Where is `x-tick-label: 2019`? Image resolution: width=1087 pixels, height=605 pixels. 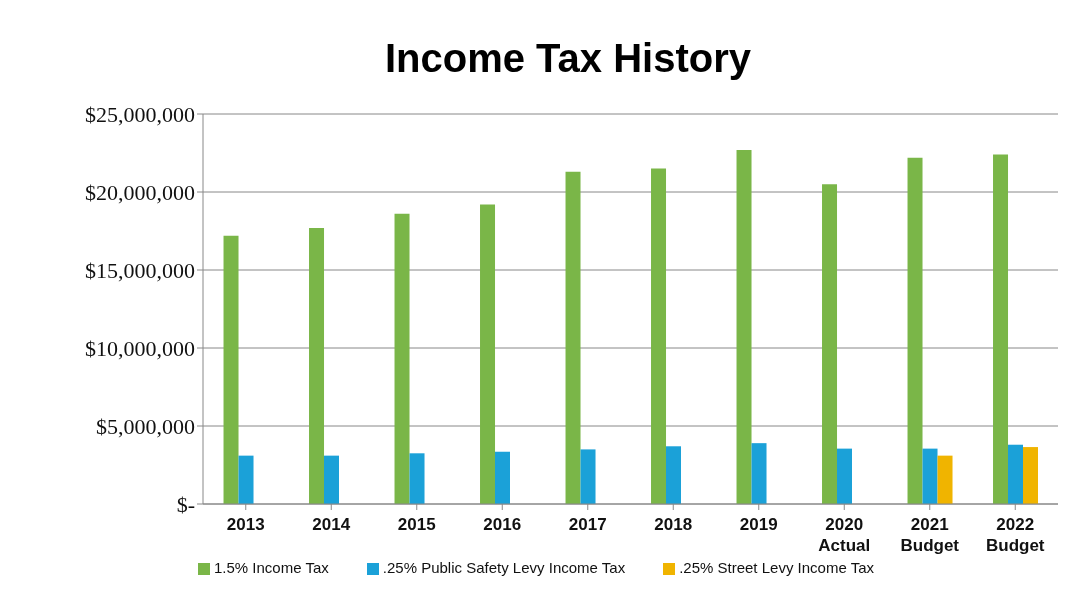
x-tick-label: 2019 is located at coordinates (758, 524).